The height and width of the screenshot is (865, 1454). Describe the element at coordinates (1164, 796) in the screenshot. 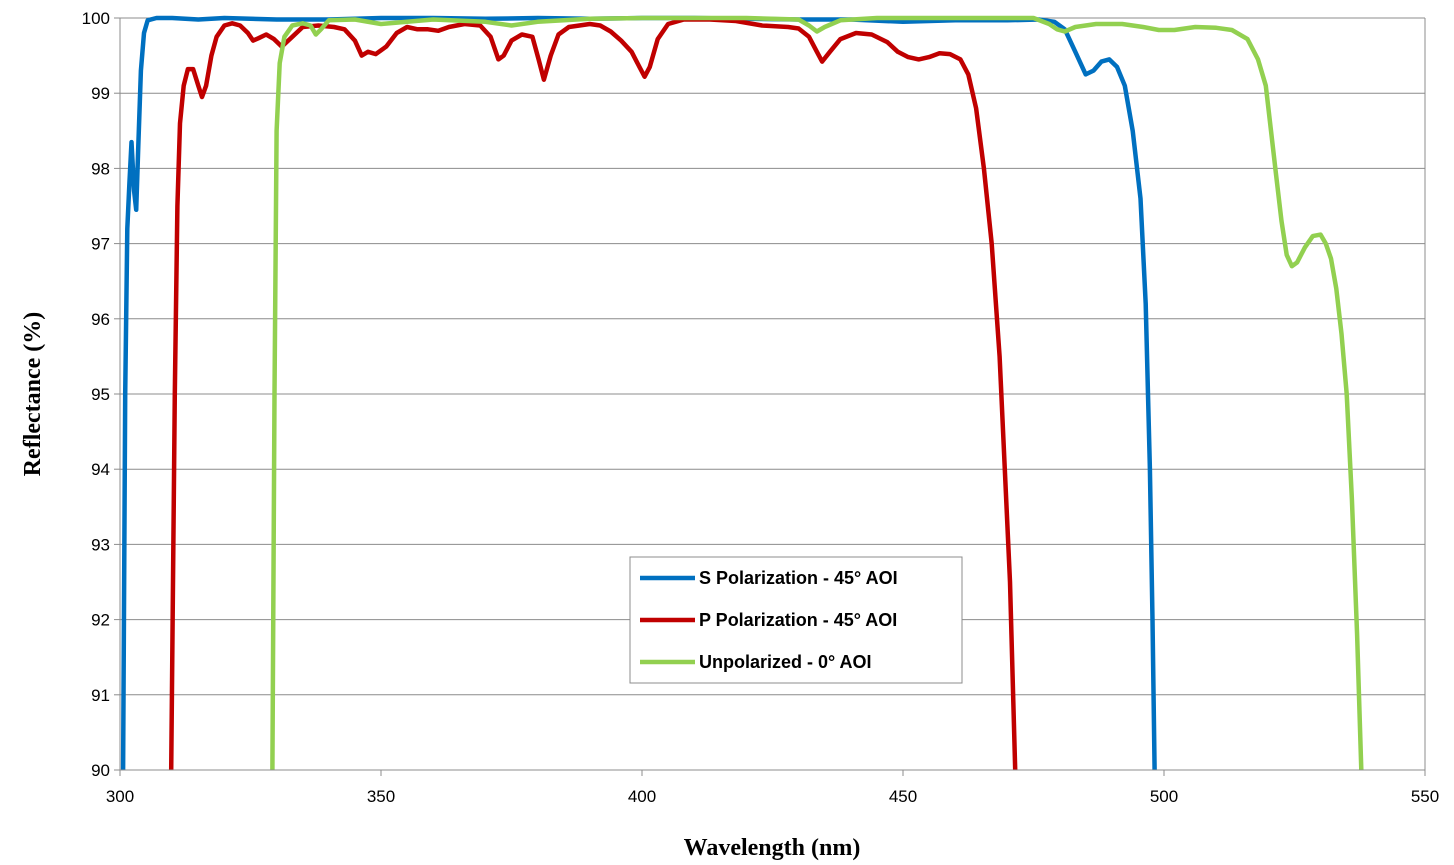

I see `x-tick-label: 500` at that location.